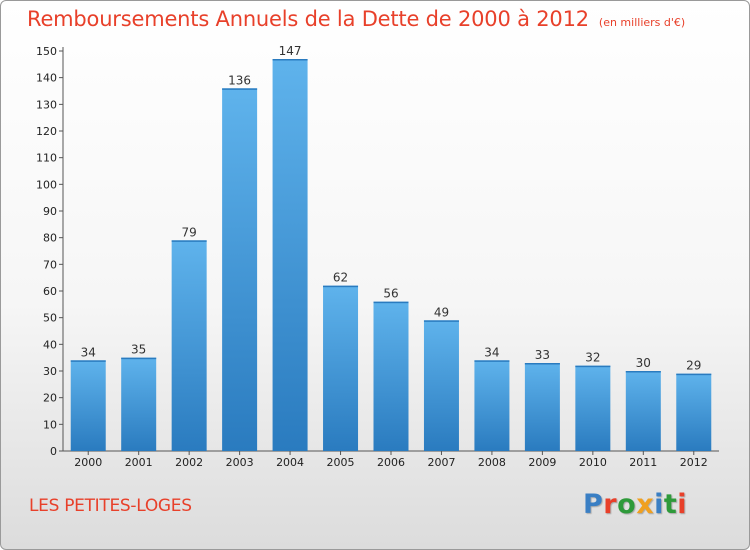 The height and width of the screenshot is (550, 750). What do you see at coordinates (542, 462) in the screenshot?
I see `x-tick-label-2009: 2009` at bounding box center [542, 462].